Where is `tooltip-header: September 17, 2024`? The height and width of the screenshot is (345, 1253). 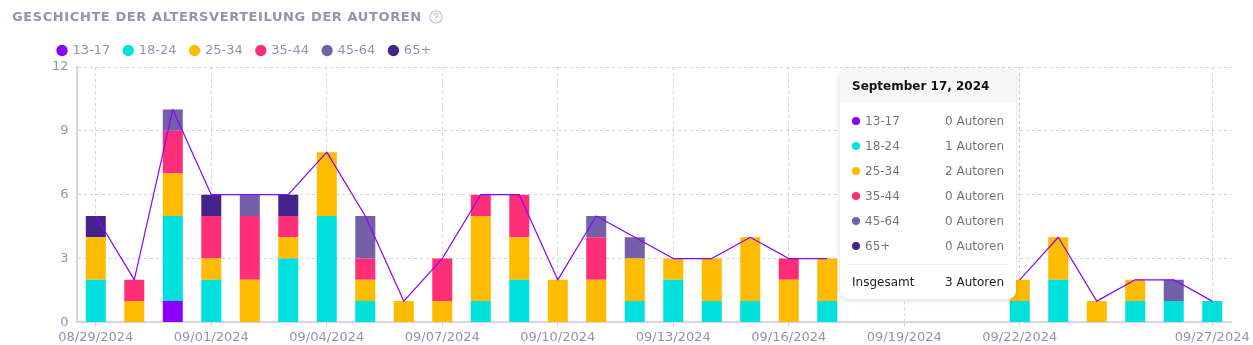
tooltip-header: September 17, 2024 is located at coordinates (928, 86).